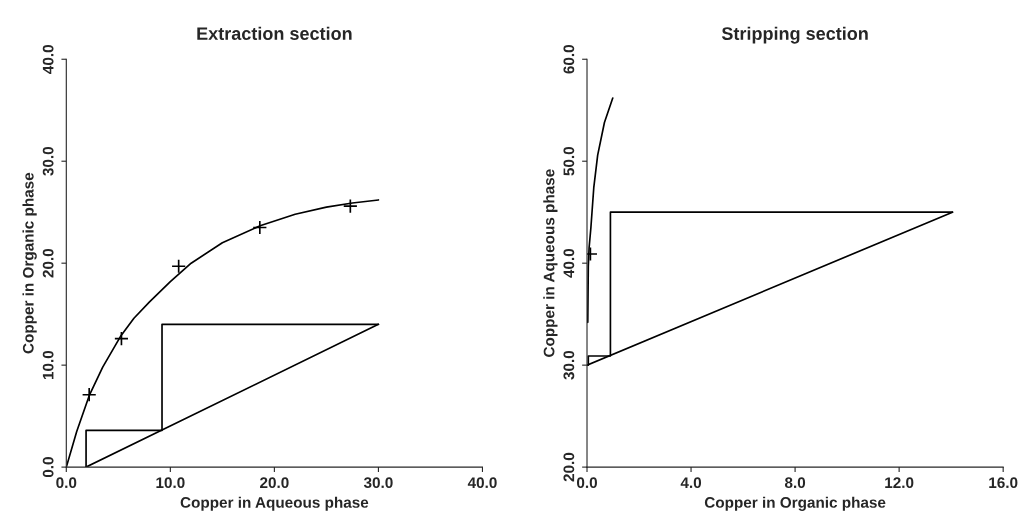 Image resolution: width=1020 pixels, height=529 pixels. Describe the element at coordinates (795, 483) in the screenshot. I see `x-tick-label: 8.0` at that location.